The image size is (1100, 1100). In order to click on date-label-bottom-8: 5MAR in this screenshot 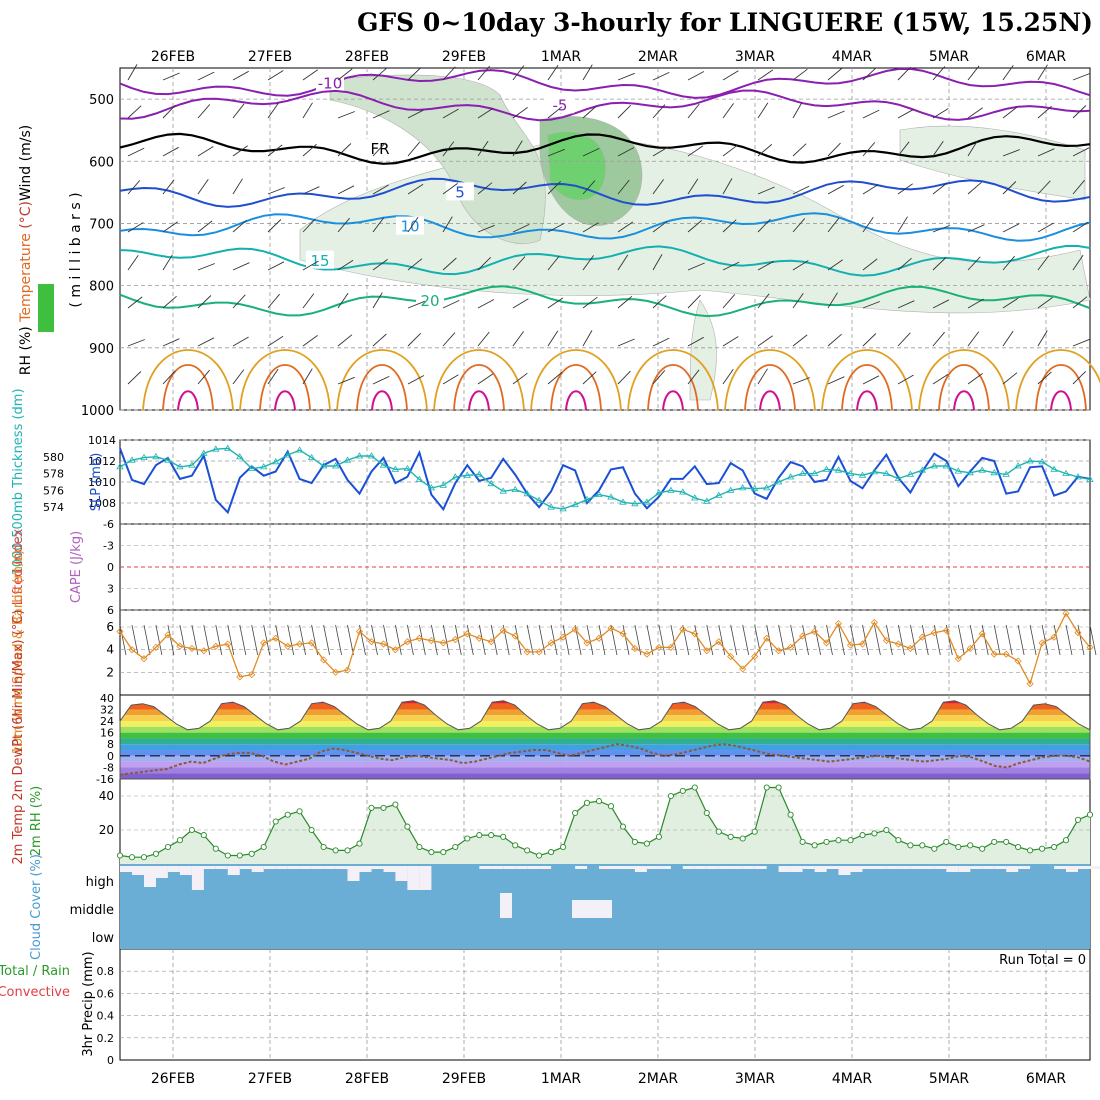, I will do `click(949, 1079)`.